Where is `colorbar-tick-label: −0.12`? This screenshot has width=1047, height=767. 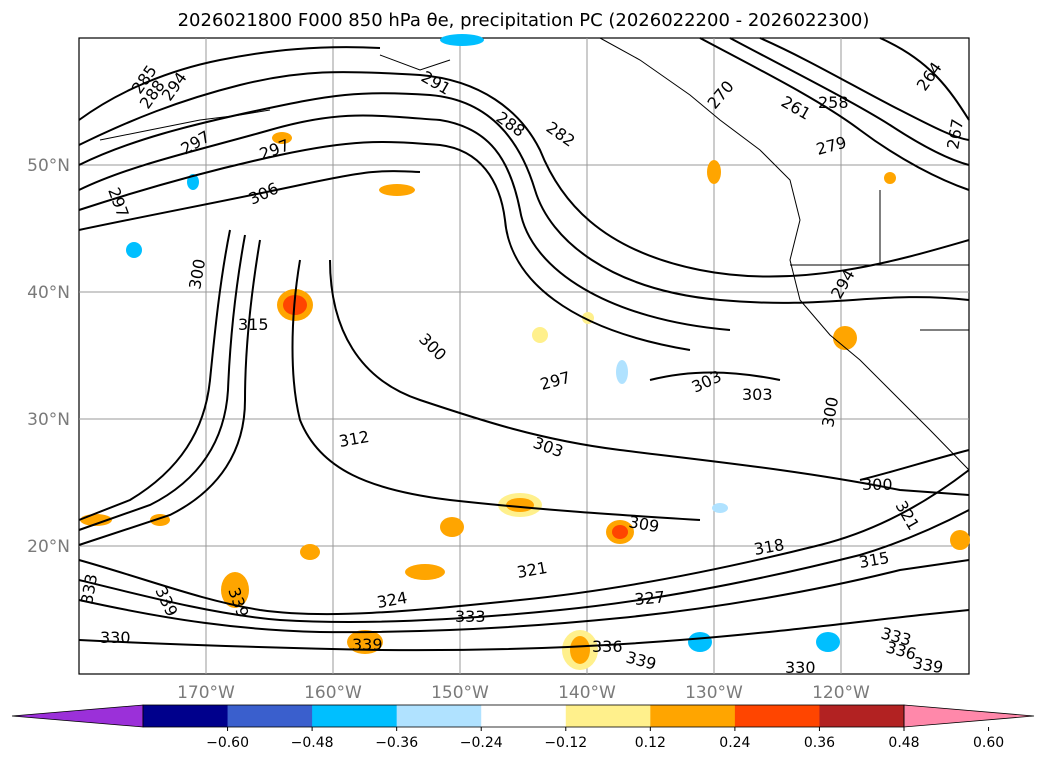
colorbar-tick-label: −0.12 is located at coordinates (565, 743).